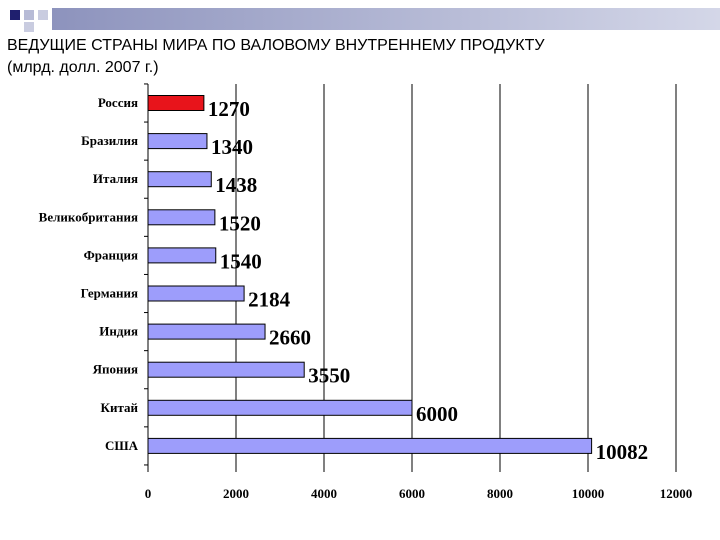 This screenshot has width=720, height=540. I want to click on value-label: 2660, so click(290, 338).